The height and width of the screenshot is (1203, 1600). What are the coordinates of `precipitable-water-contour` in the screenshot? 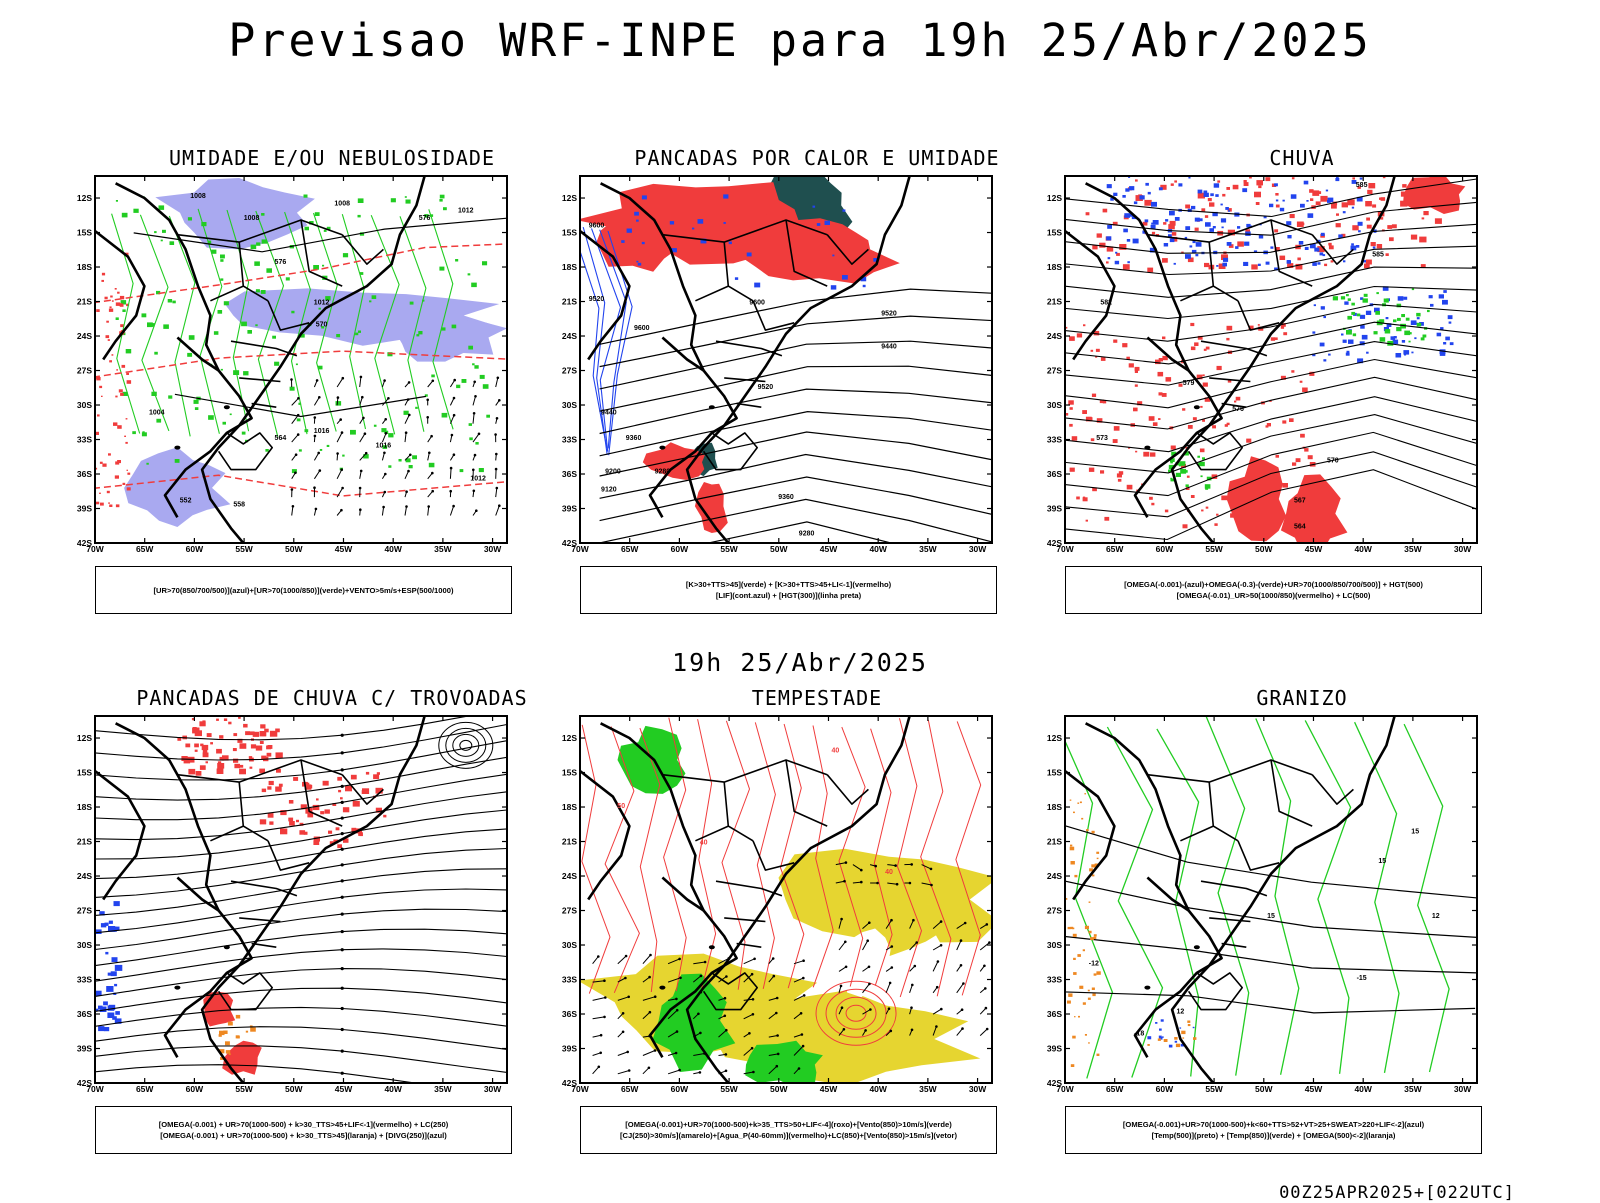 It's located at (968, 858).